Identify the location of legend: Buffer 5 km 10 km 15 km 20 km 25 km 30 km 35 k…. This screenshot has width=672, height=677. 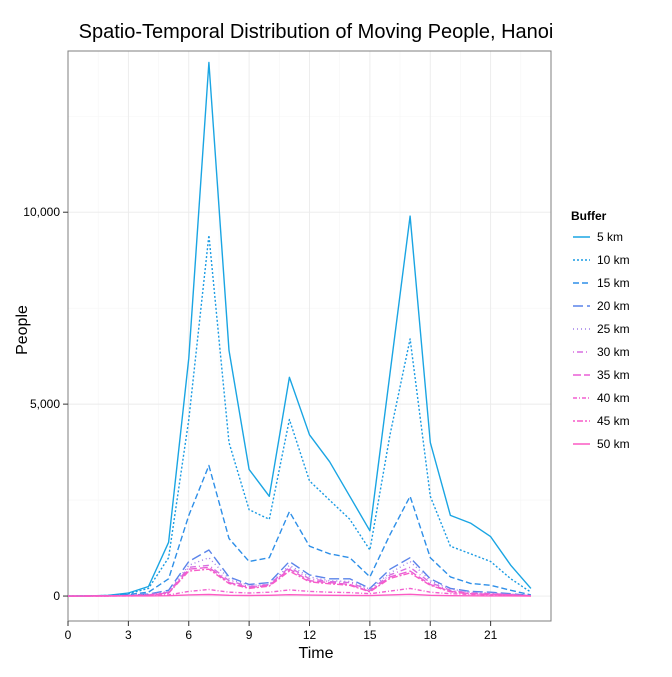
(600, 330).